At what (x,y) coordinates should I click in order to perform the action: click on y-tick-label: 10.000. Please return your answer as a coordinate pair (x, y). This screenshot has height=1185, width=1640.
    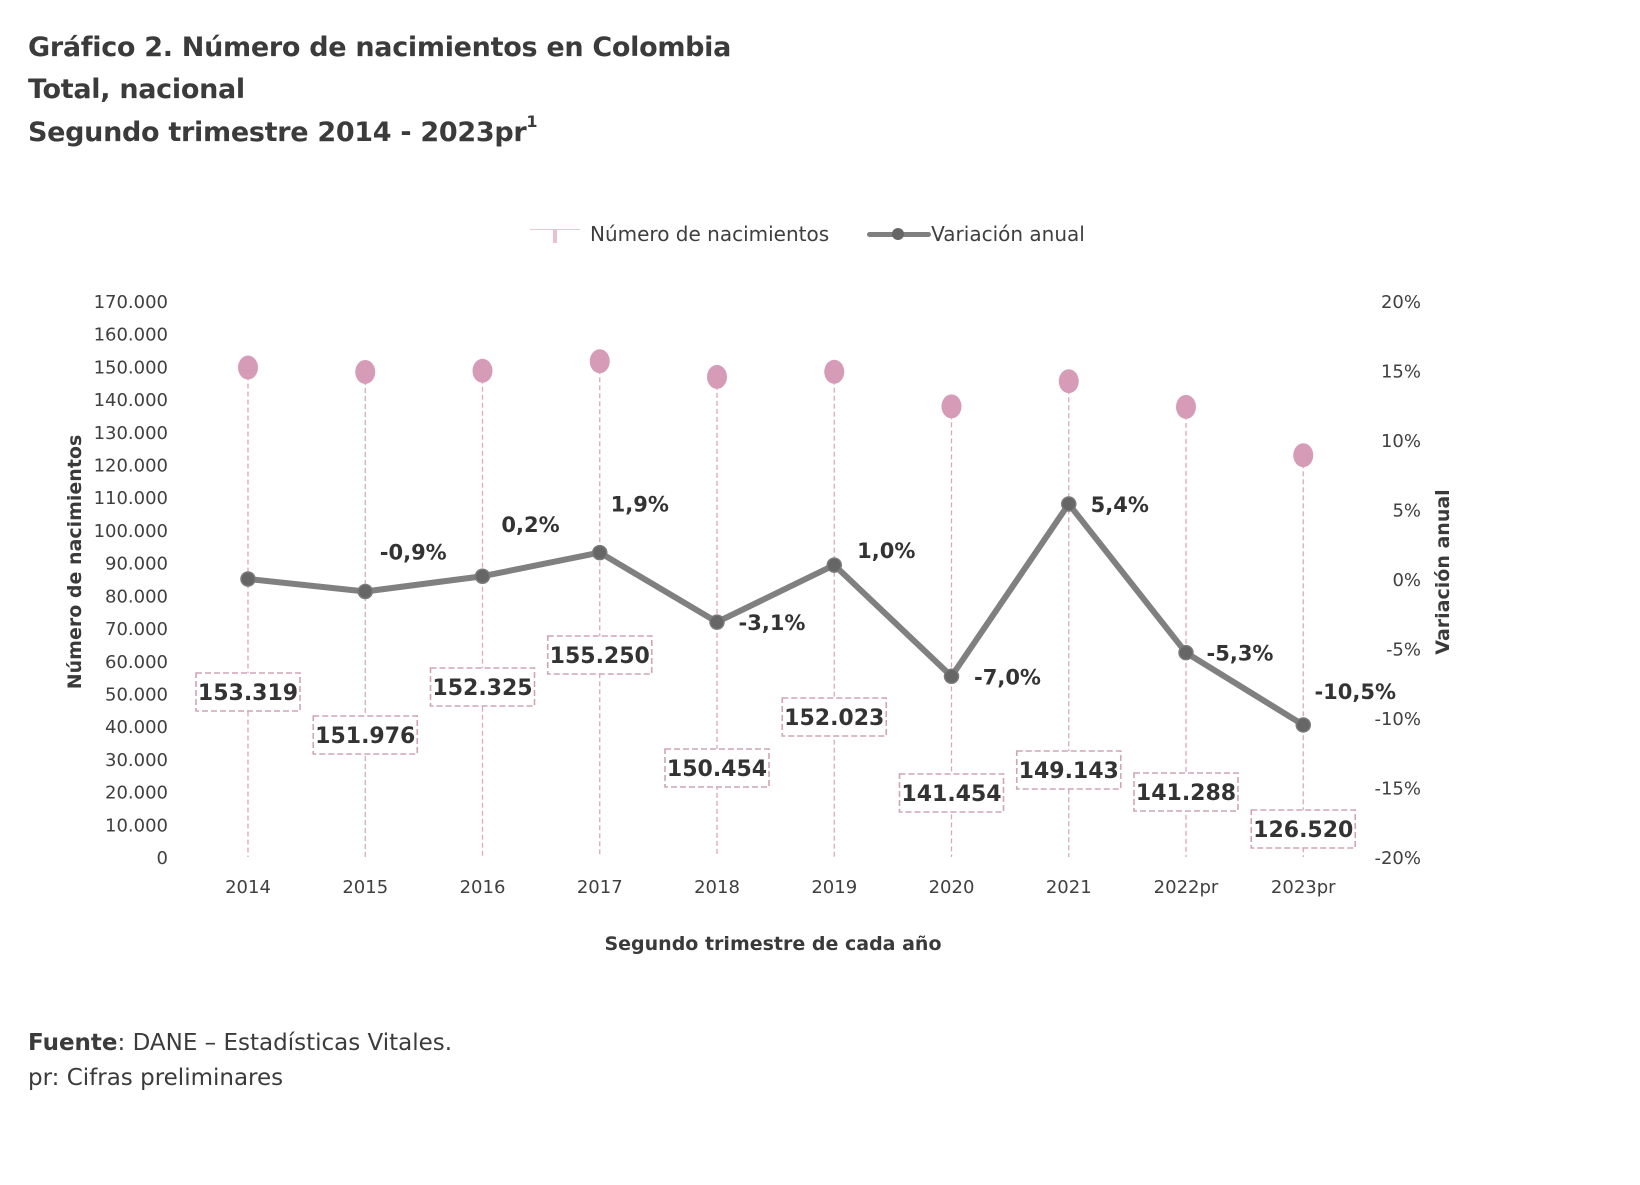
    Looking at the image, I should click on (136, 825).